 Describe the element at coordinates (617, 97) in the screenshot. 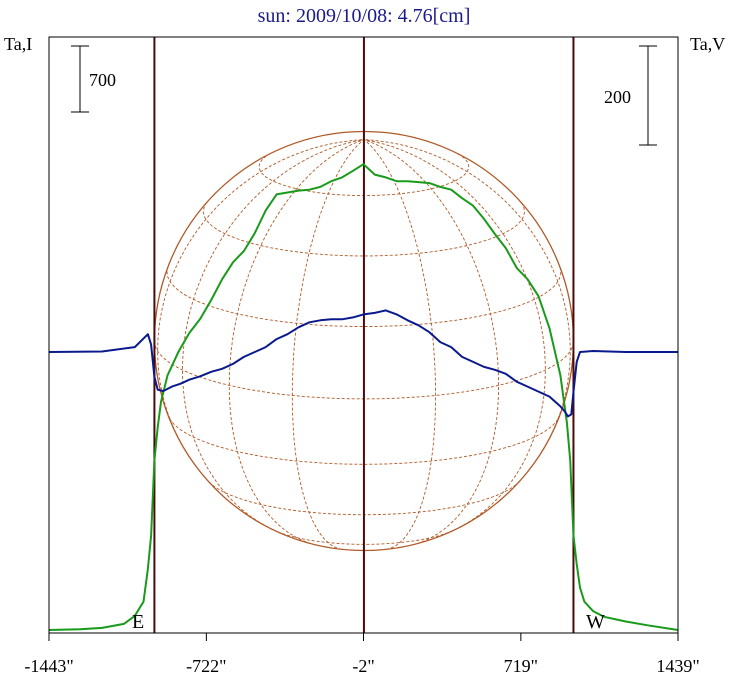

I see `right-scale-bar-label: 200` at that location.